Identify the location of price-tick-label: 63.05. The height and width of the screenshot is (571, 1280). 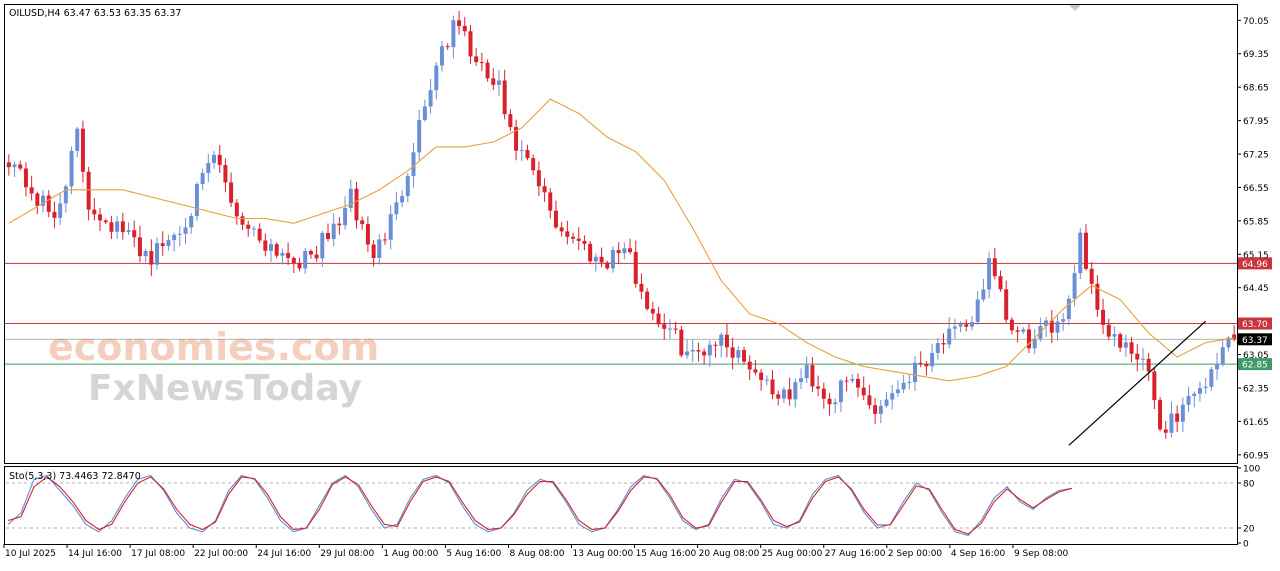
(1256, 356).